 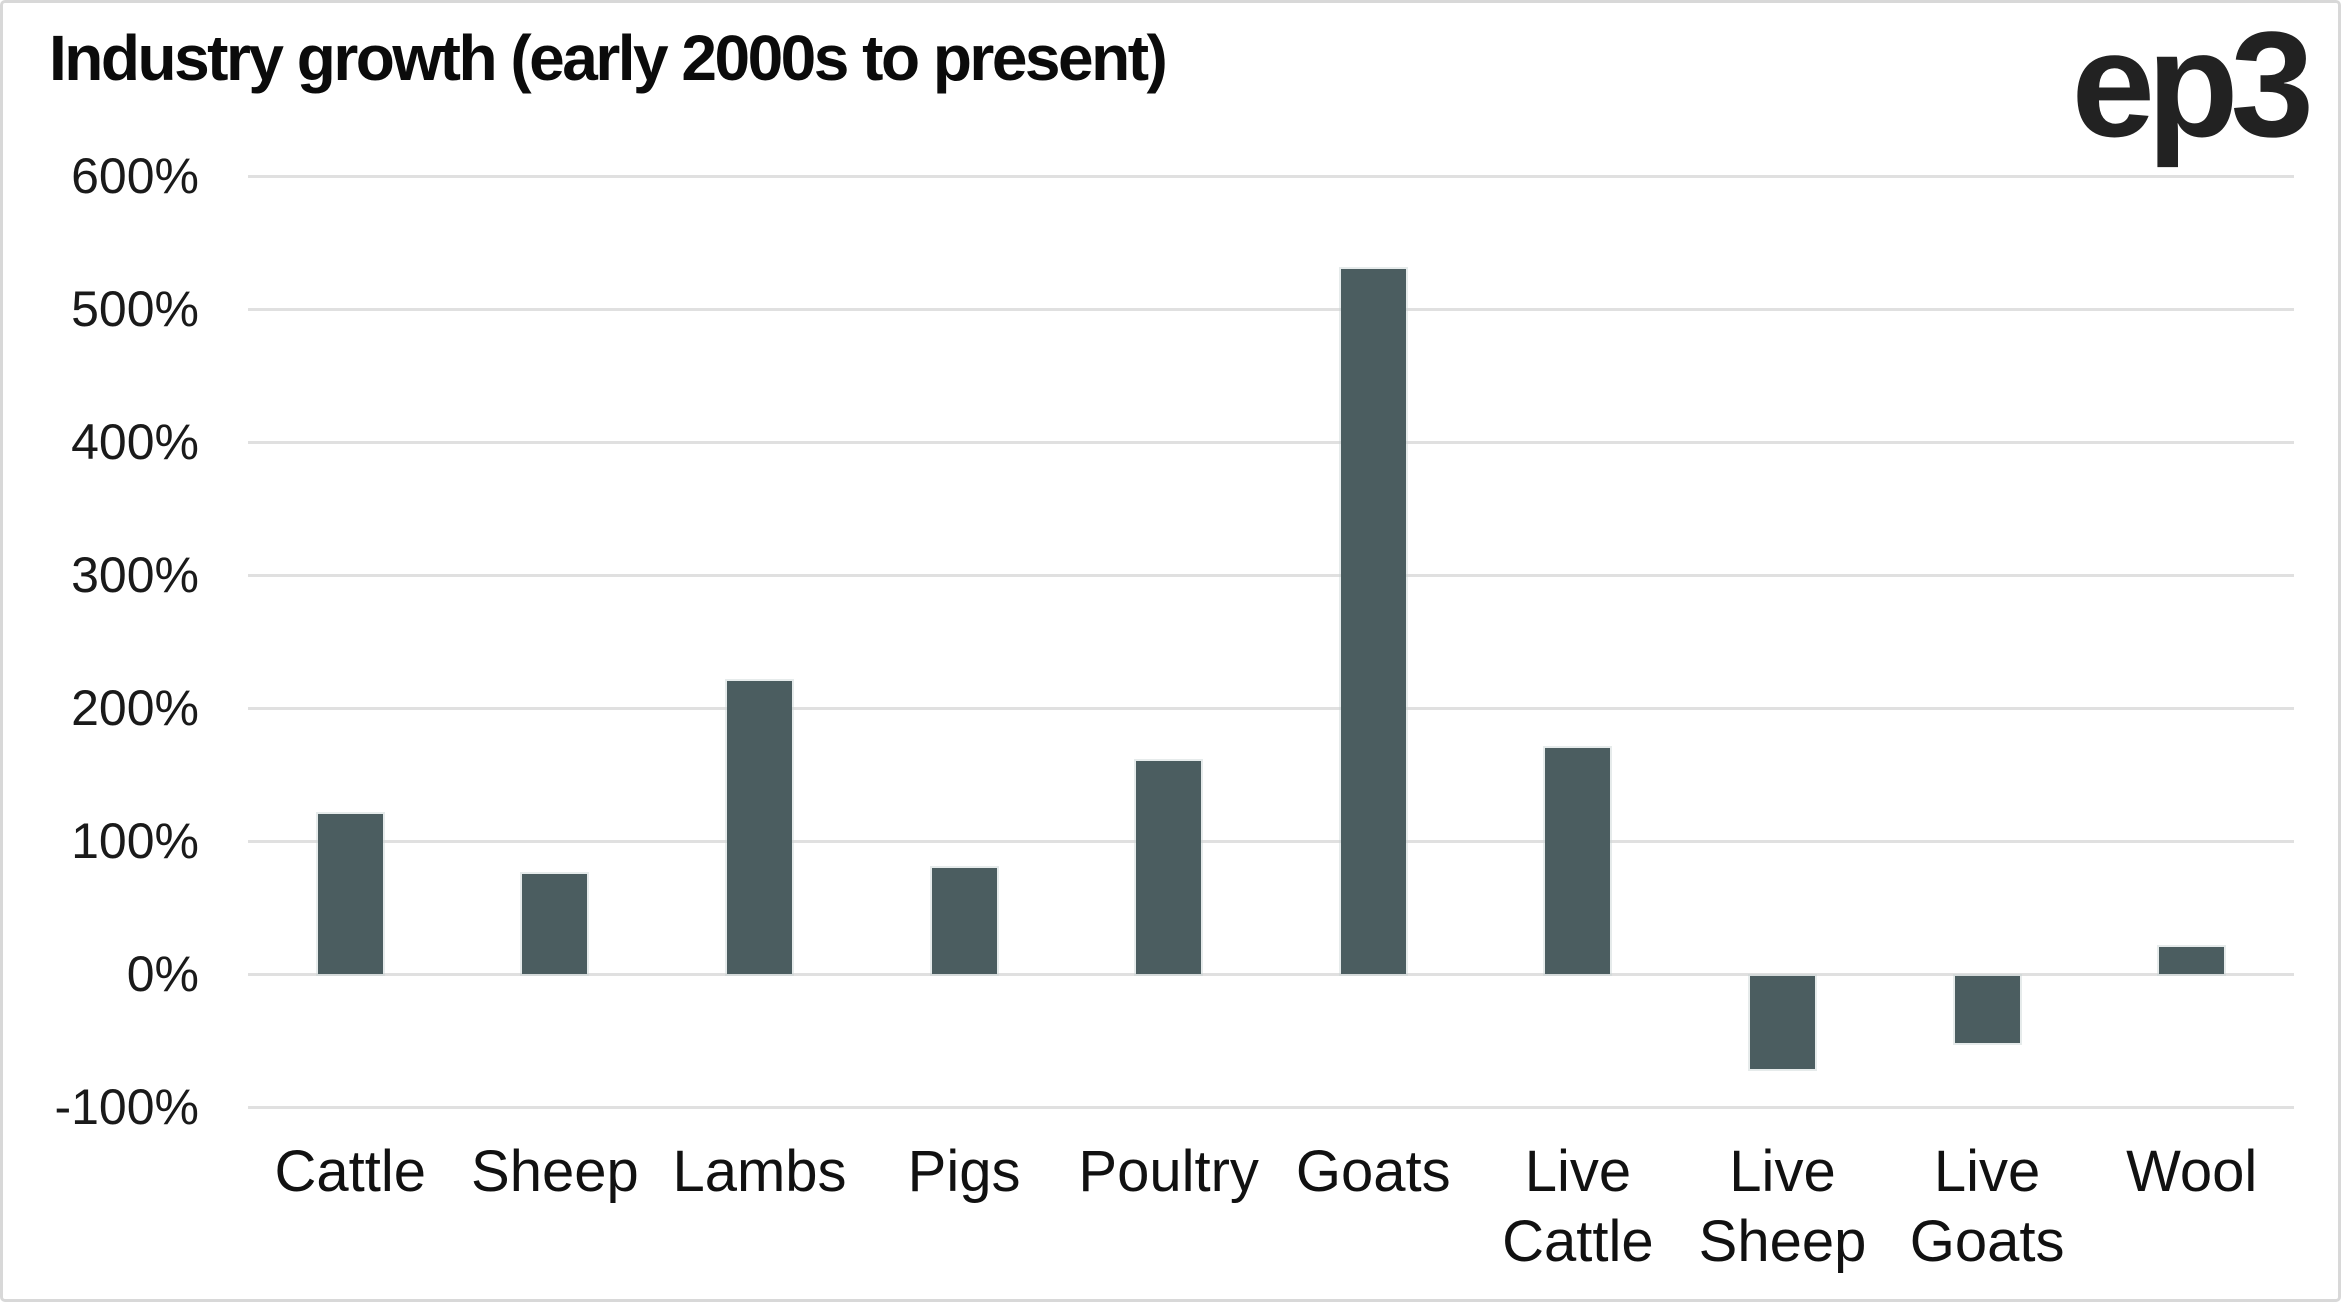 What do you see at coordinates (1271, 575) in the screenshot?
I see `gridline-300%` at bounding box center [1271, 575].